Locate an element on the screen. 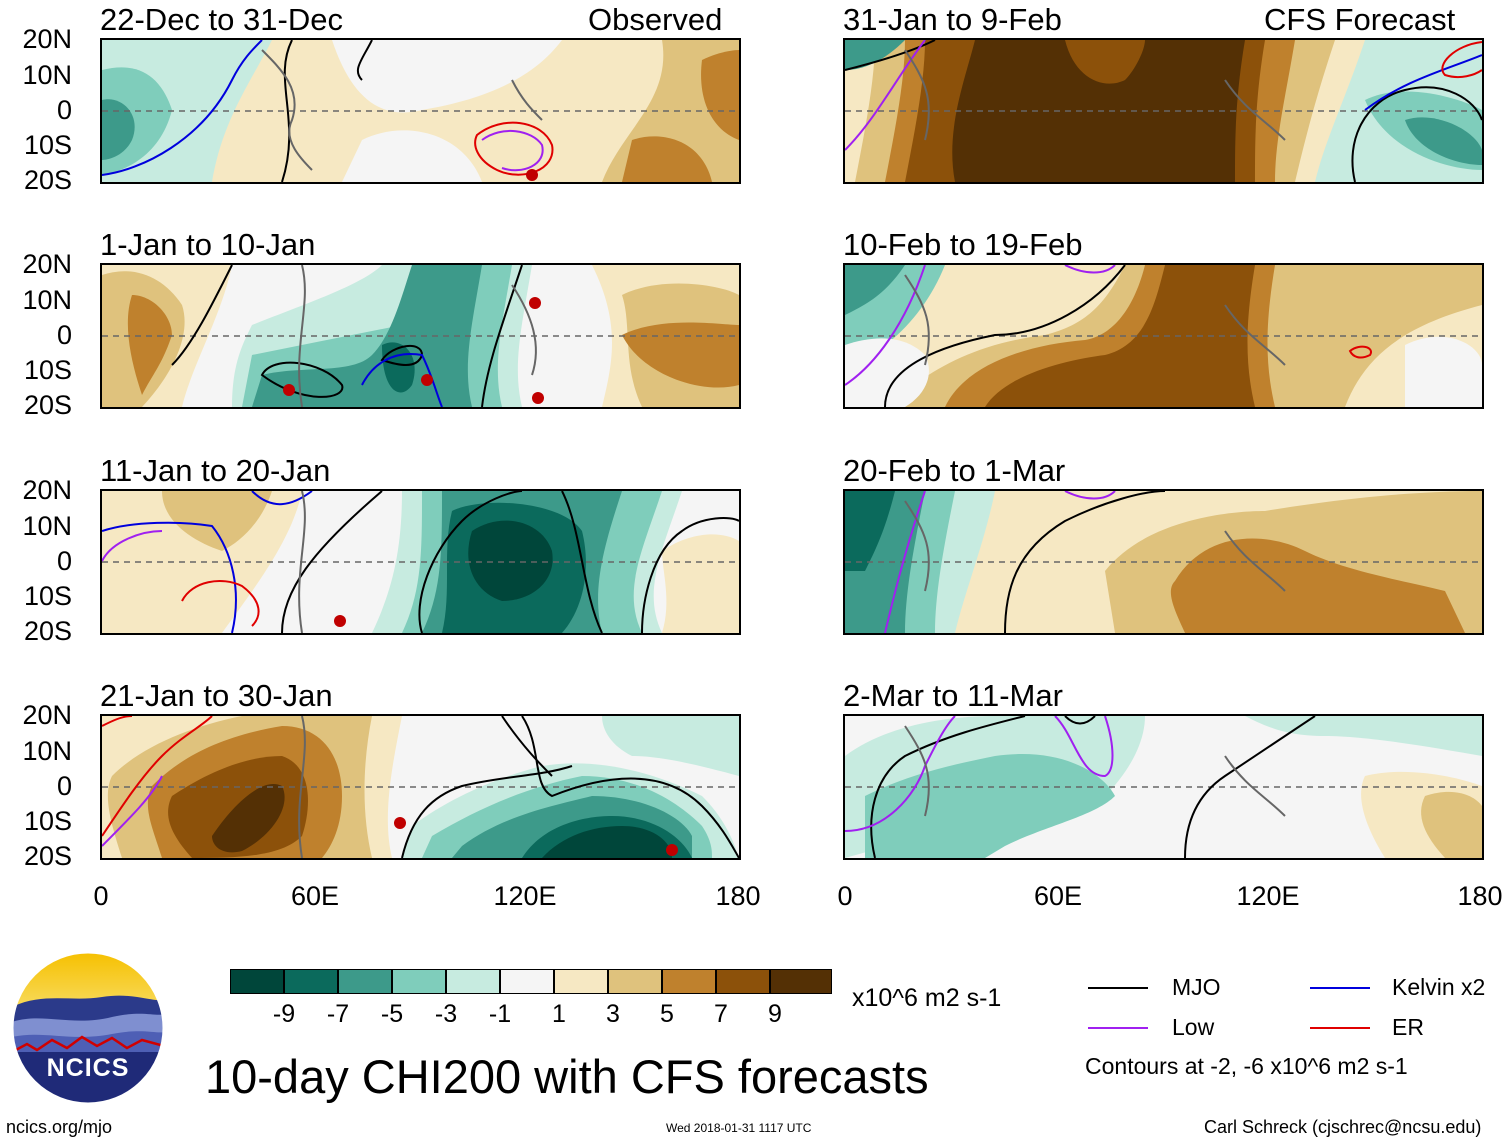  observed-label: Observed is located at coordinates (655, 19).